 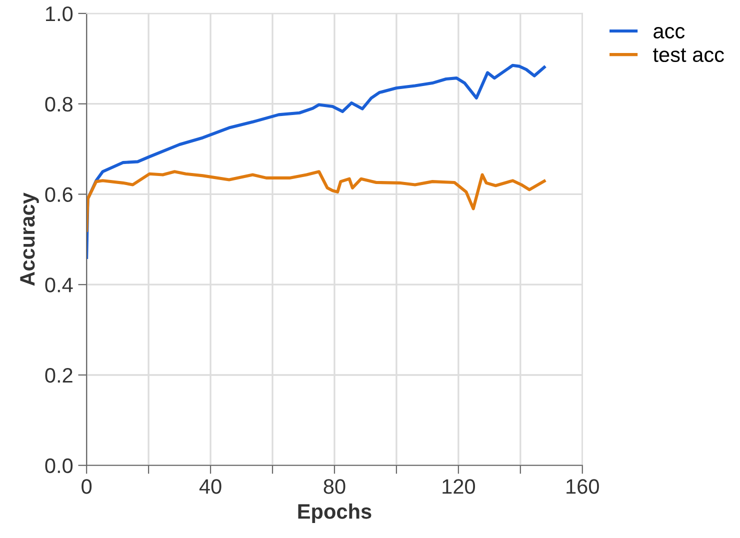 I want to click on x-tick-label: 160, so click(x=582, y=486).